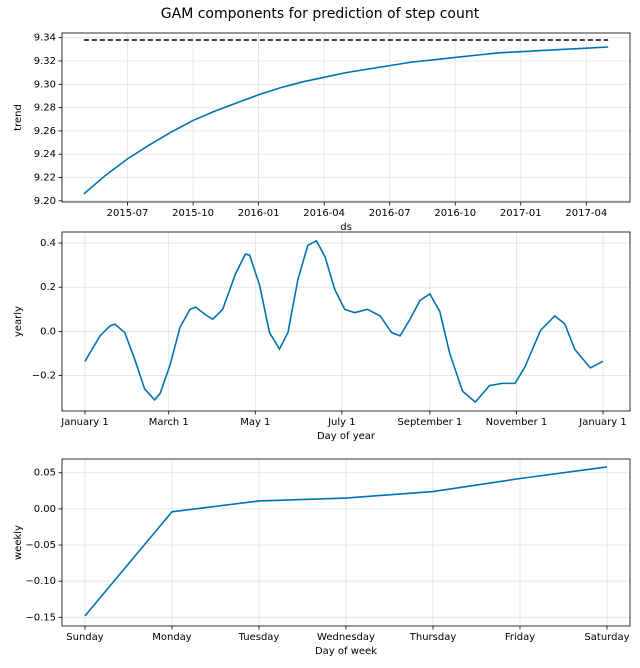 The height and width of the screenshot is (668, 640). I want to click on x-tick-label: Thursday, so click(433, 637).